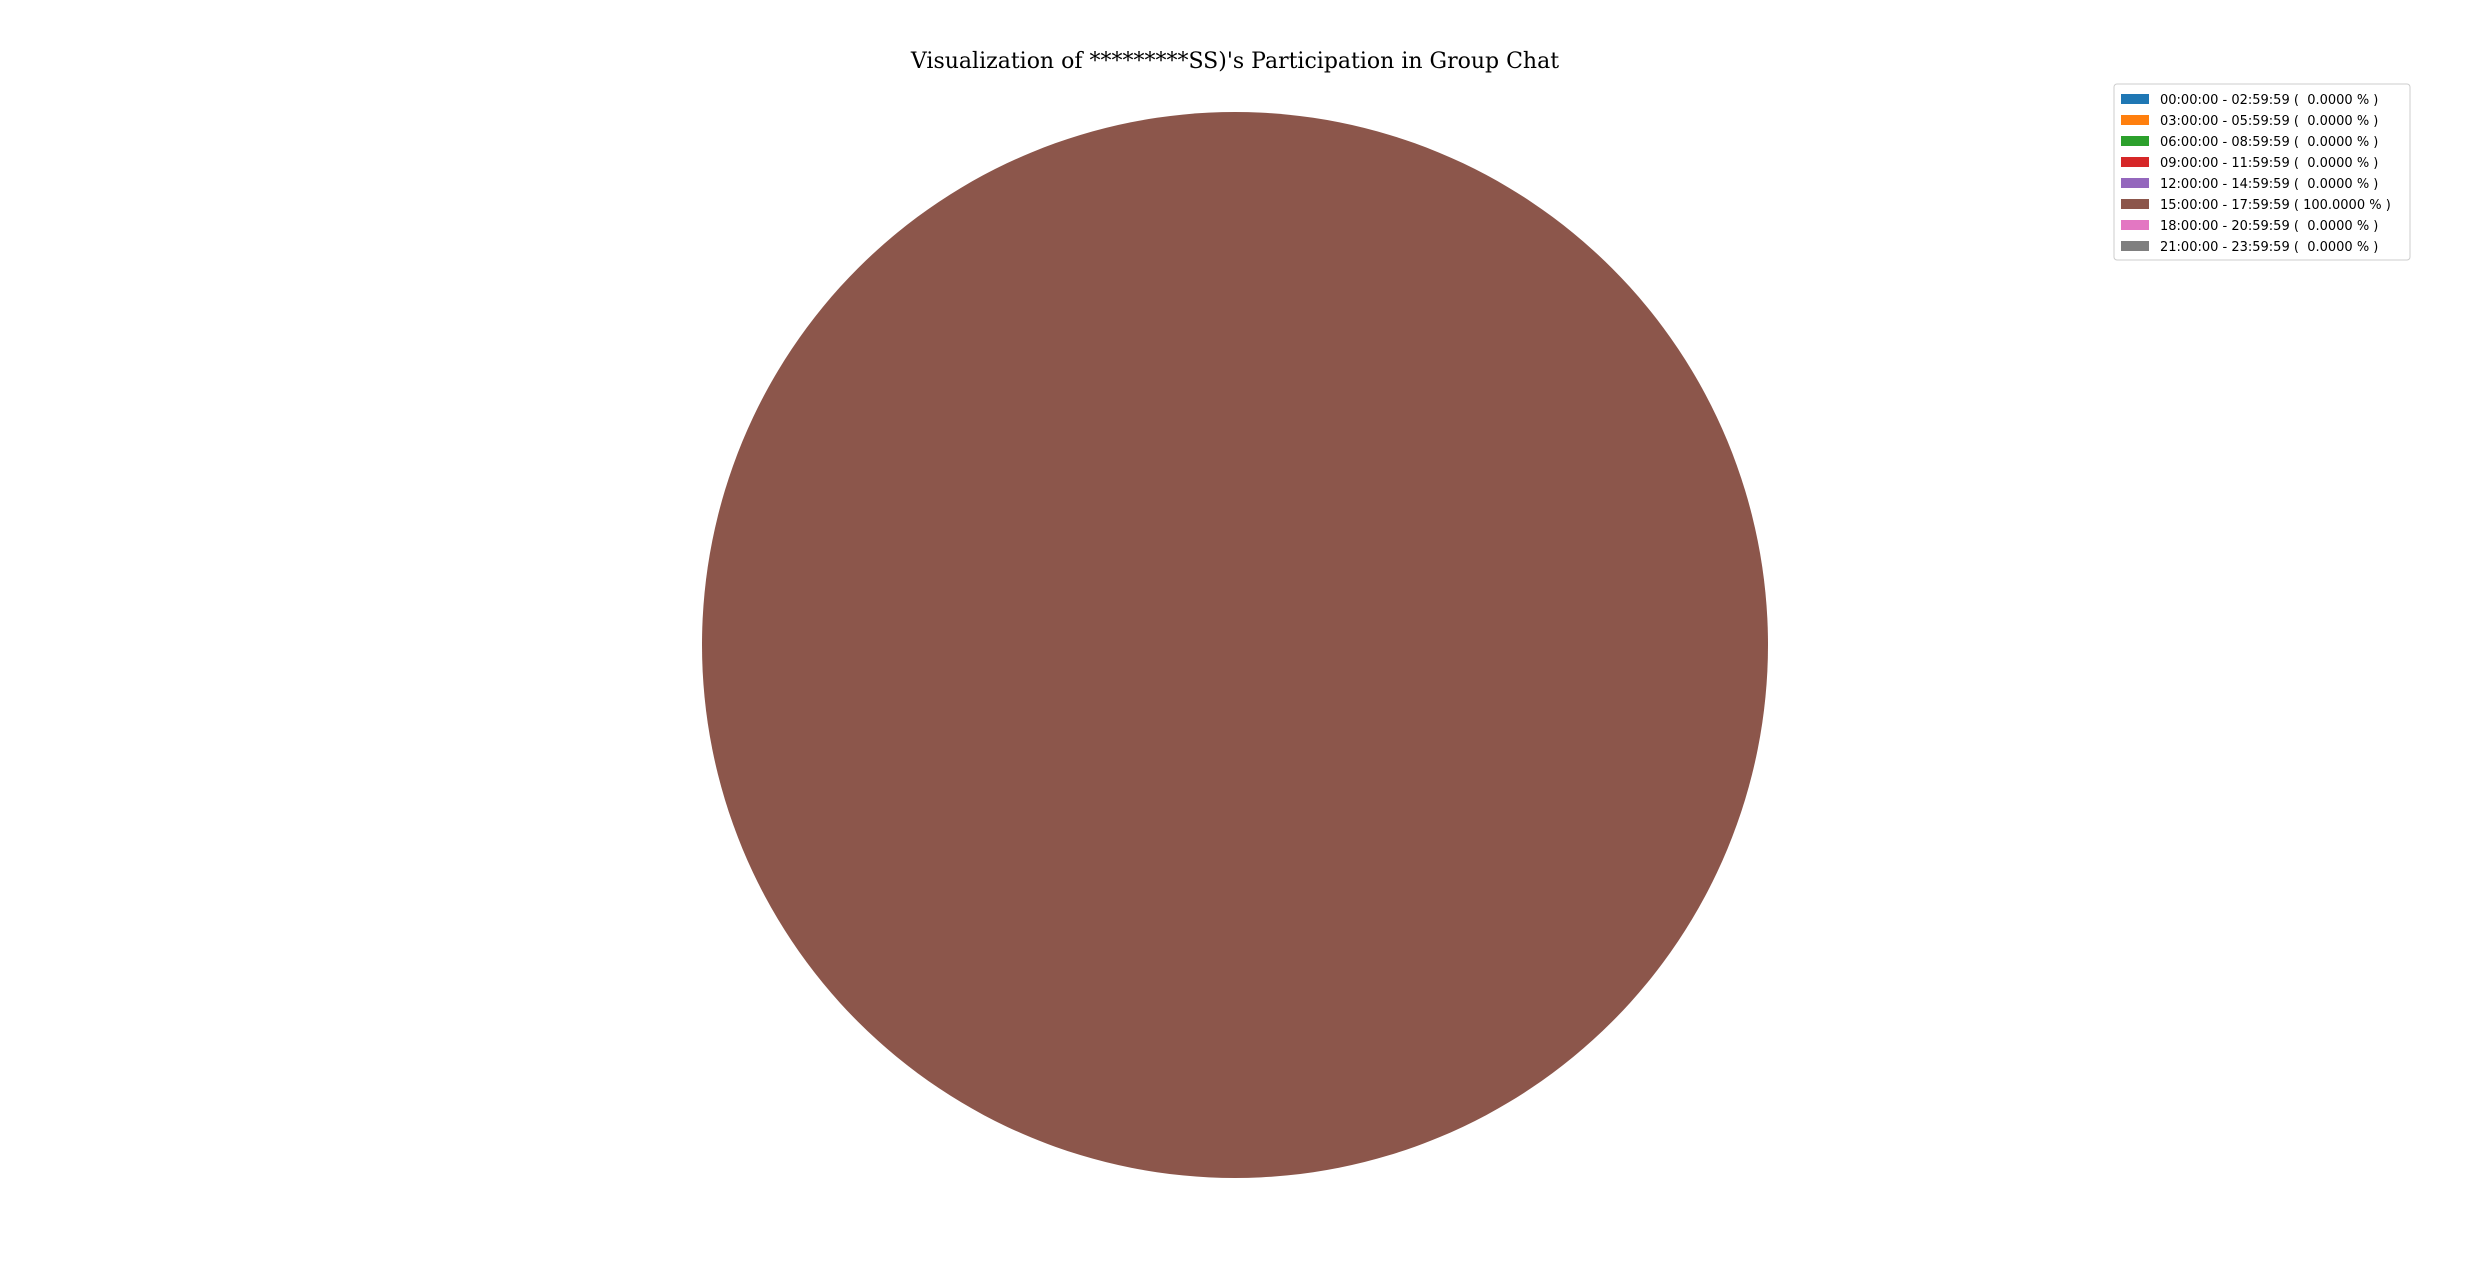 This screenshot has height=1270, width=2470. I want to click on legend-label-2: 06:00:00 - 08:59:59 ( 0.0000 % ), so click(2269, 142).